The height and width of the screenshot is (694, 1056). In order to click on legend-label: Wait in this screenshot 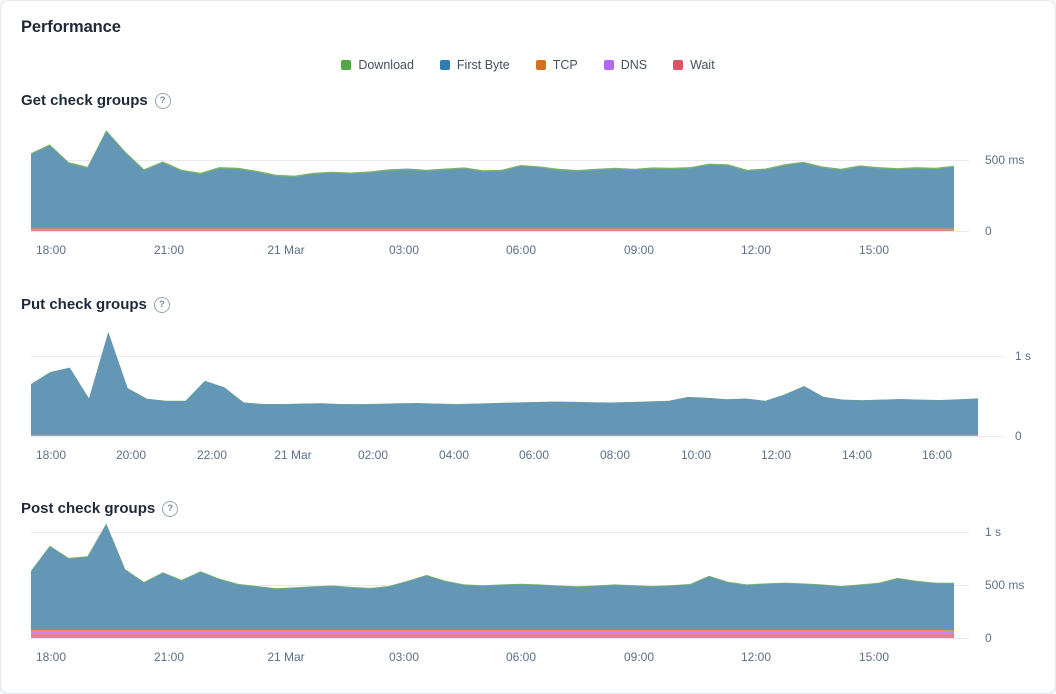, I will do `click(702, 65)`.